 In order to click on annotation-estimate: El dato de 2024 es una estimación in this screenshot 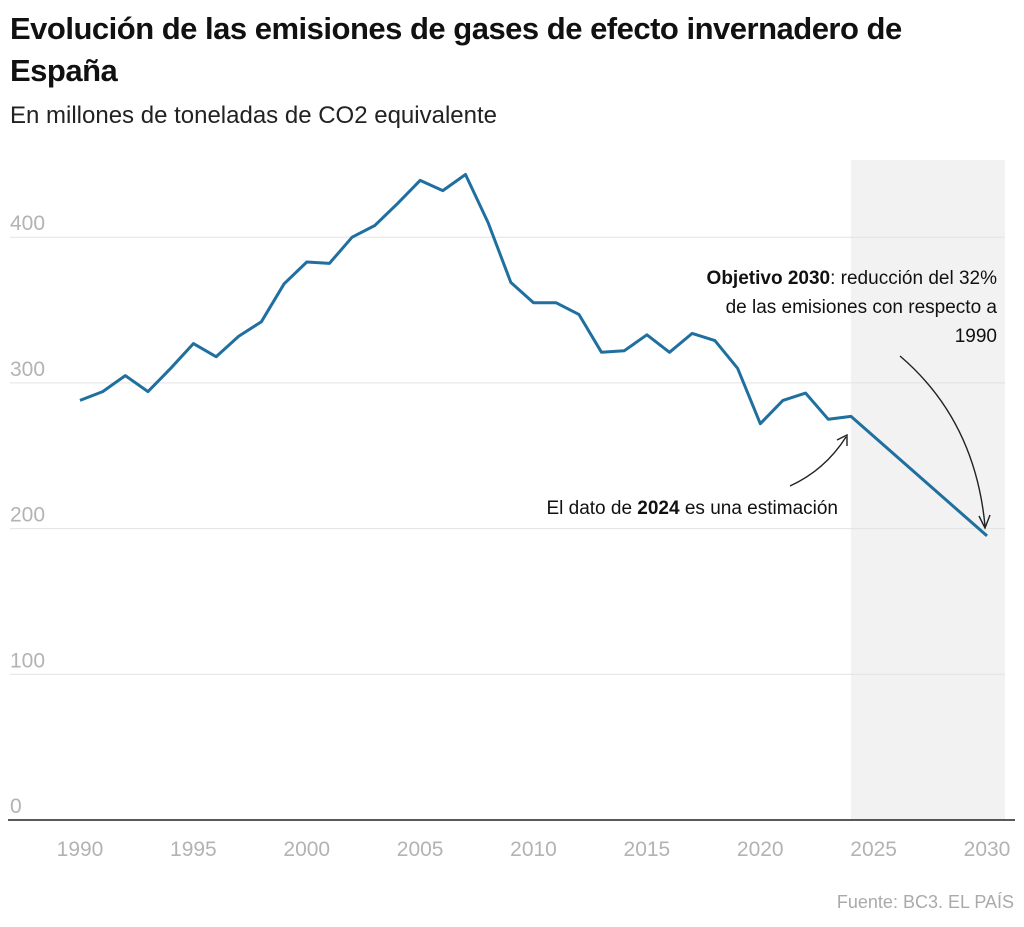, I will do `click(692, 508)`.